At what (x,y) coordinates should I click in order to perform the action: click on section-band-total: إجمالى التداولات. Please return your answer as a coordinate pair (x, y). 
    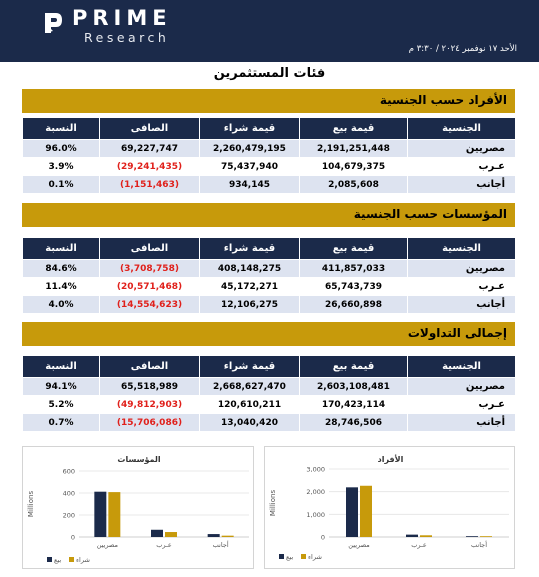
    Looking at the image, I should click on (268, 334).